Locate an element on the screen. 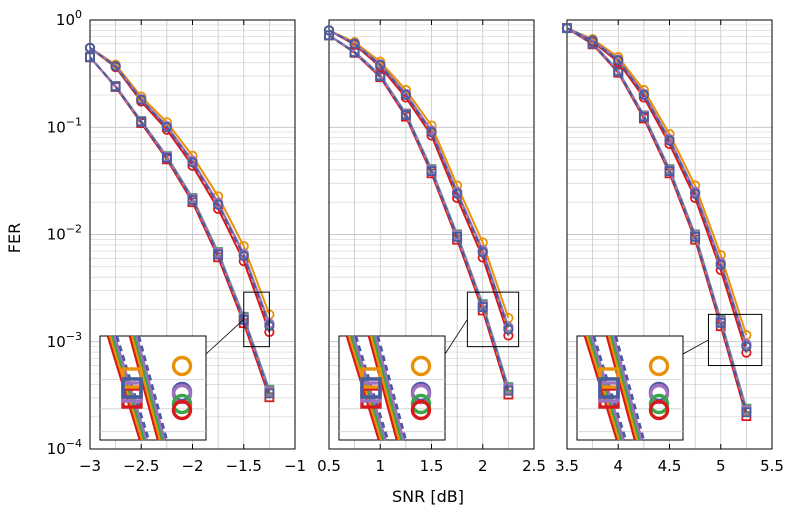 This screenshot has height=515, width=790. x-tick-label: 0.5 is located at coordinates (329, 466).